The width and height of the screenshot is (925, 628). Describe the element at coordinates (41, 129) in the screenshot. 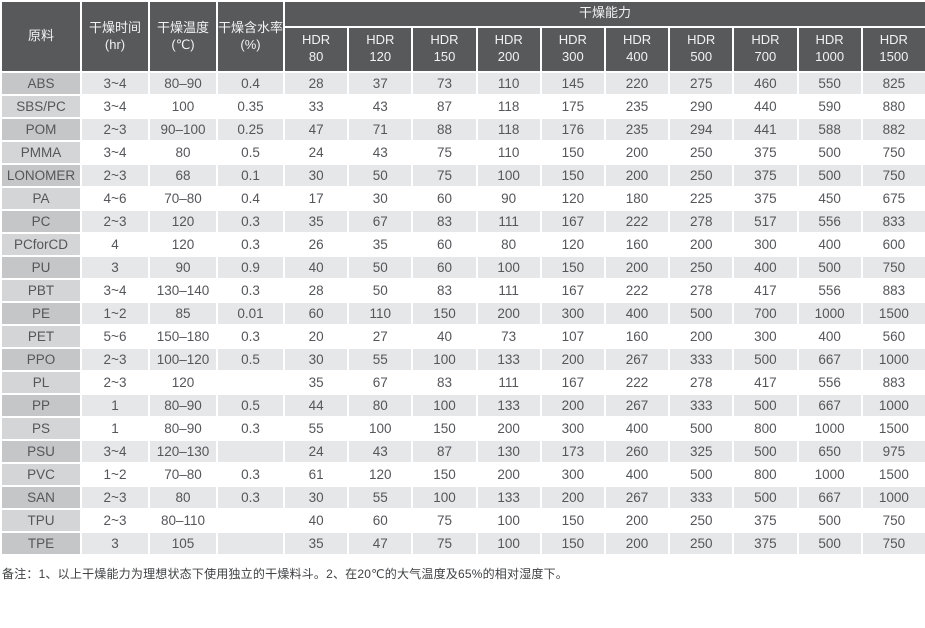

I see `material-cell: POM` at that location.